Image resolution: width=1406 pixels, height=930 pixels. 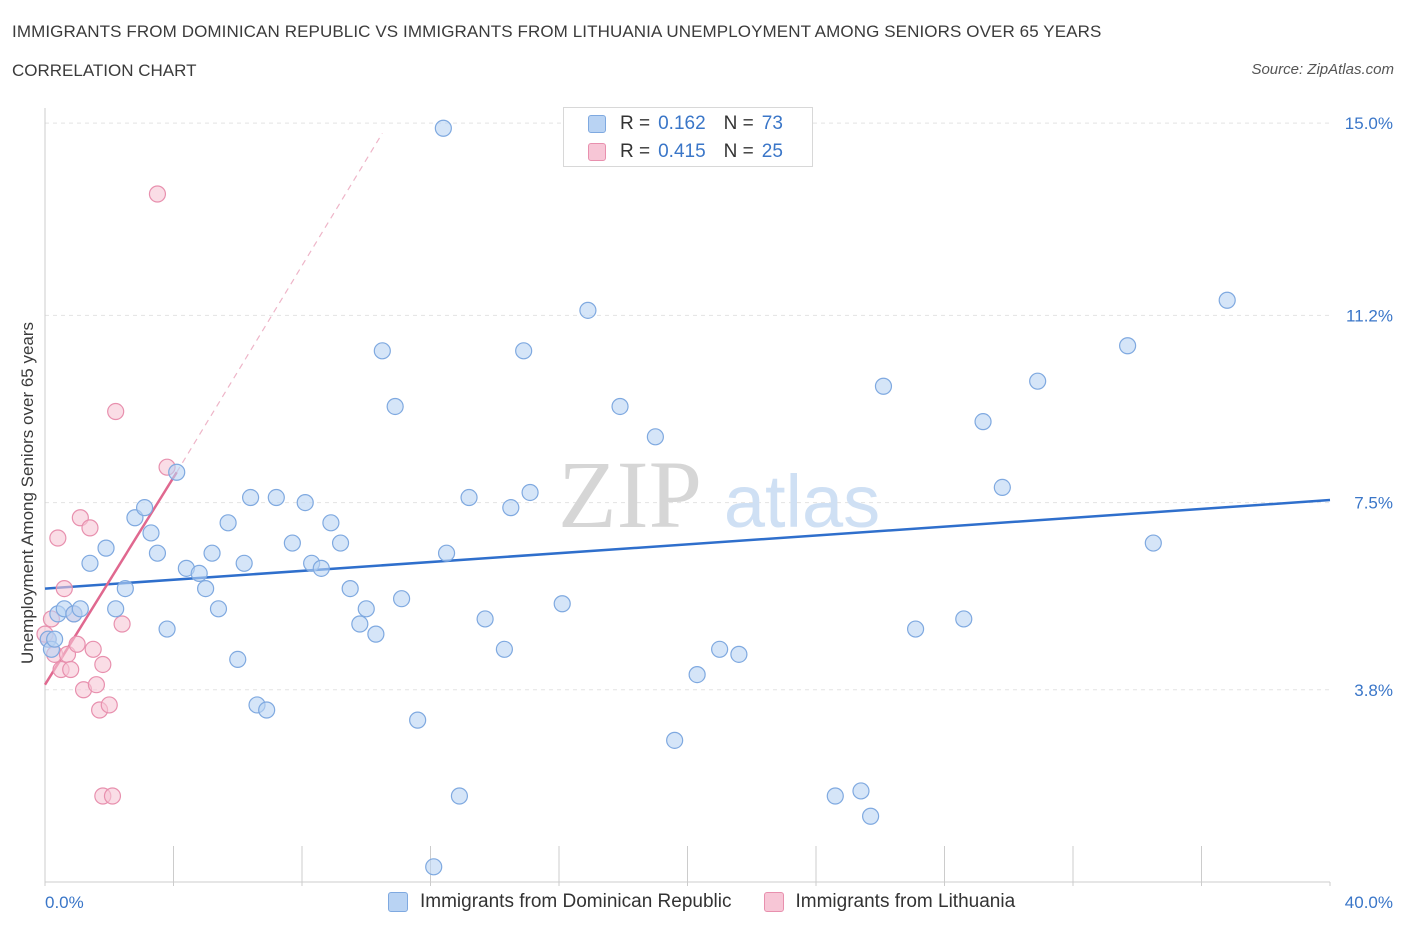 I want to click on watermark-atlas: atlas, so click(x=802, y=501).